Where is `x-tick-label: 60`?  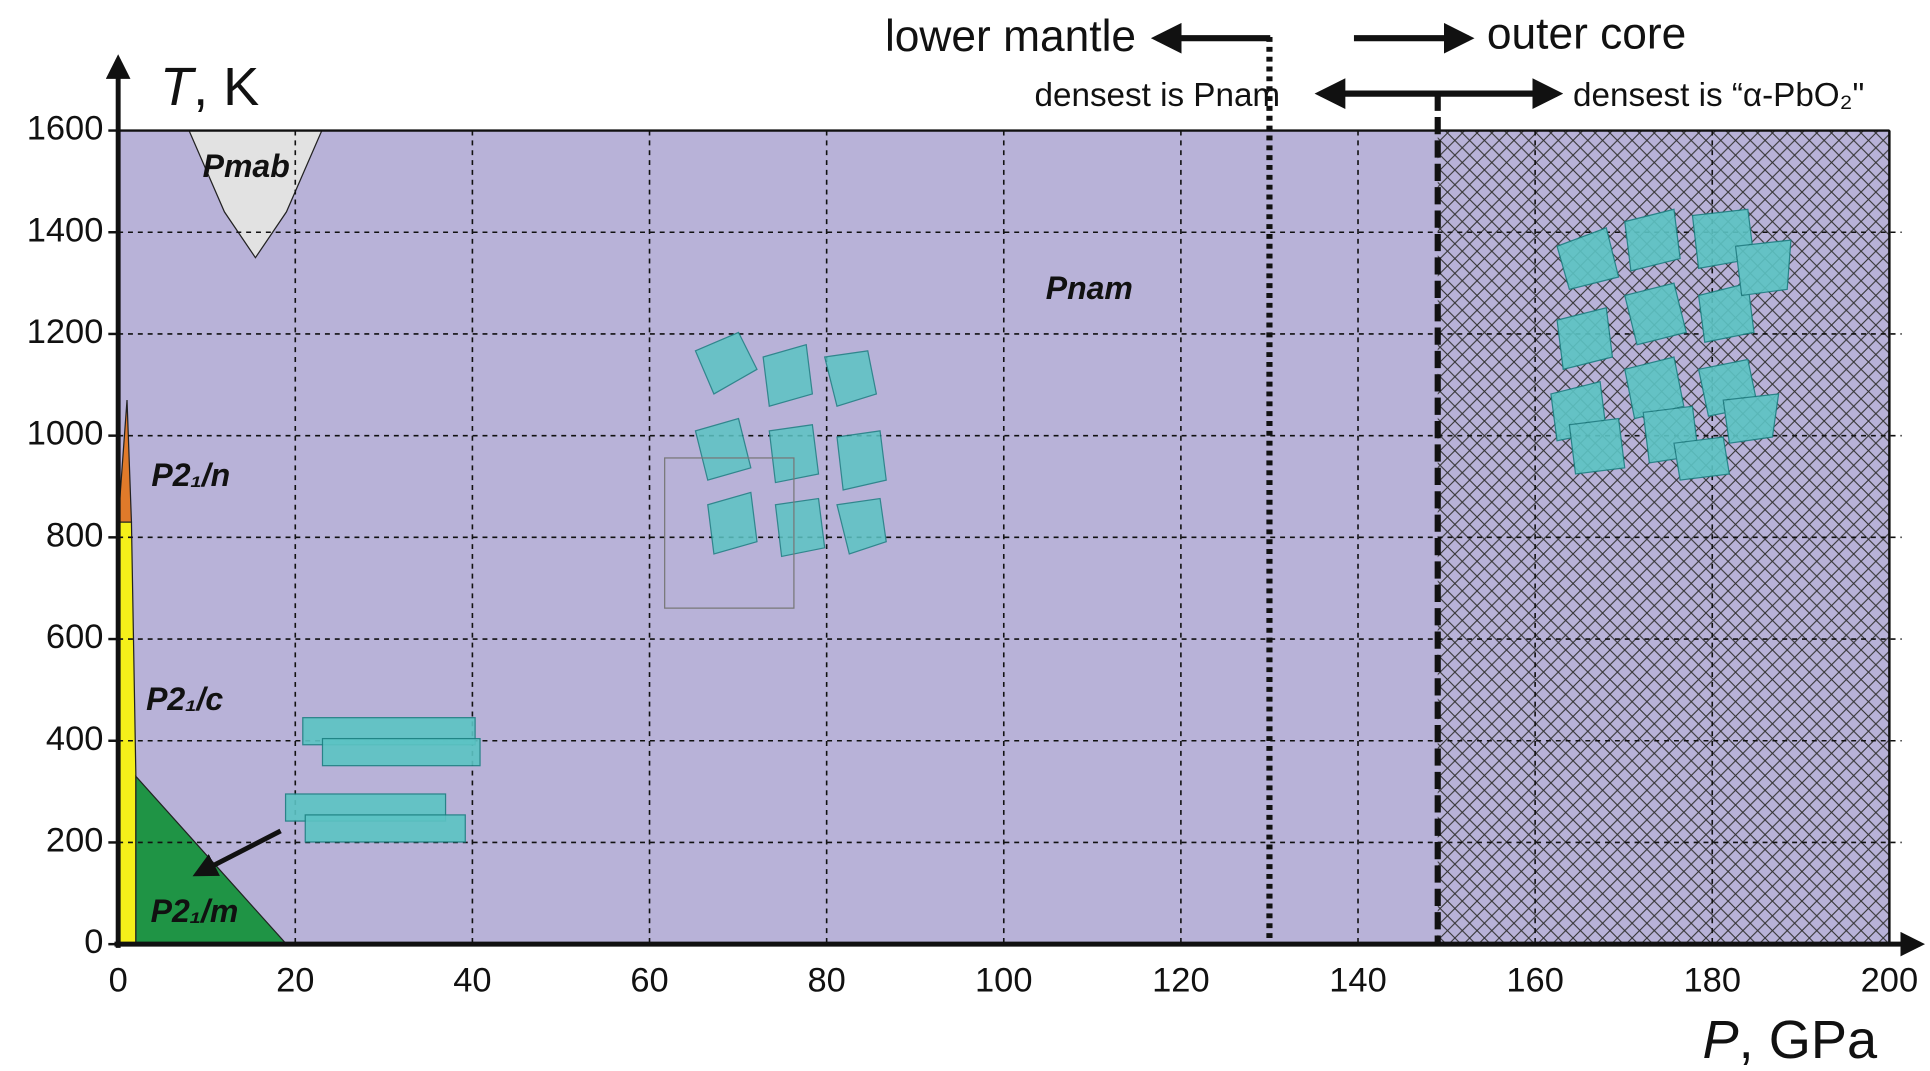
x-tick-label: 60 is located at coordinates (649, 980).